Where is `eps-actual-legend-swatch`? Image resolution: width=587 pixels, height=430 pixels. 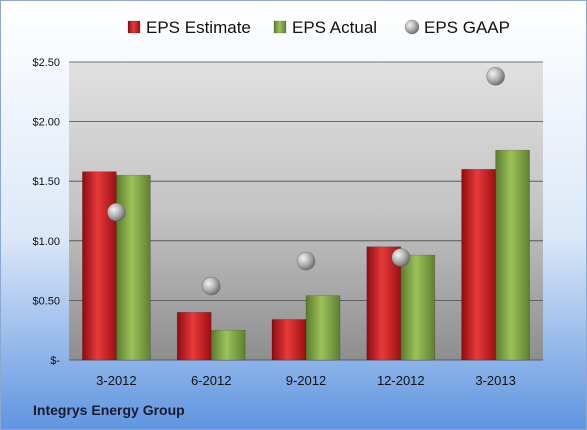 eps-actual-legend-swatch is located at coordinates (280, 27).